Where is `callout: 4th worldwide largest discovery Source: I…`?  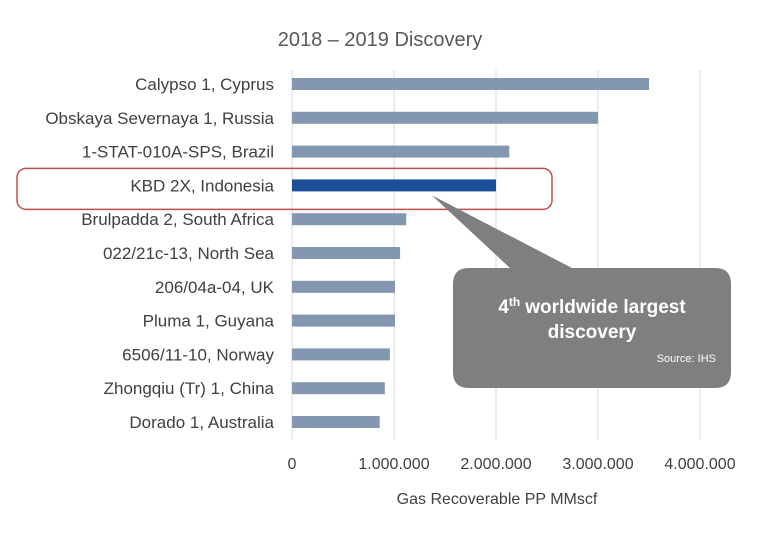
callout: 4th worldwide largest discovery Source: I… is located at coordinates (581, 291).